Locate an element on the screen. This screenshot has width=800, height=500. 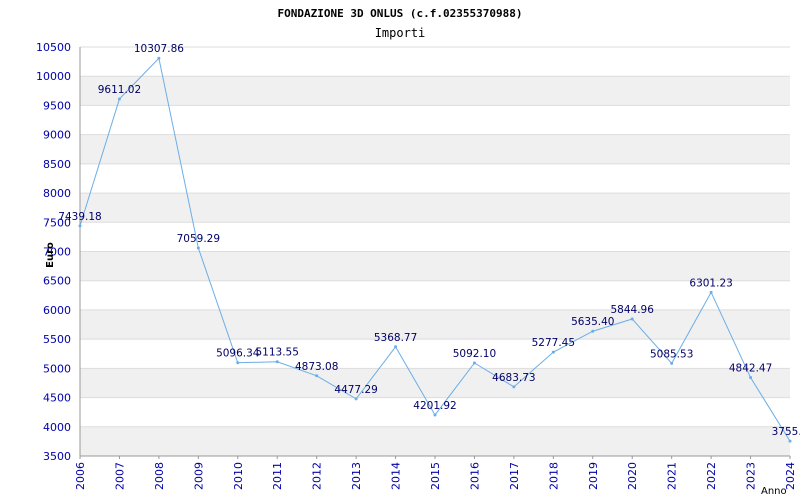
data-label: 5085.53 is located at coordinates (671, 354).